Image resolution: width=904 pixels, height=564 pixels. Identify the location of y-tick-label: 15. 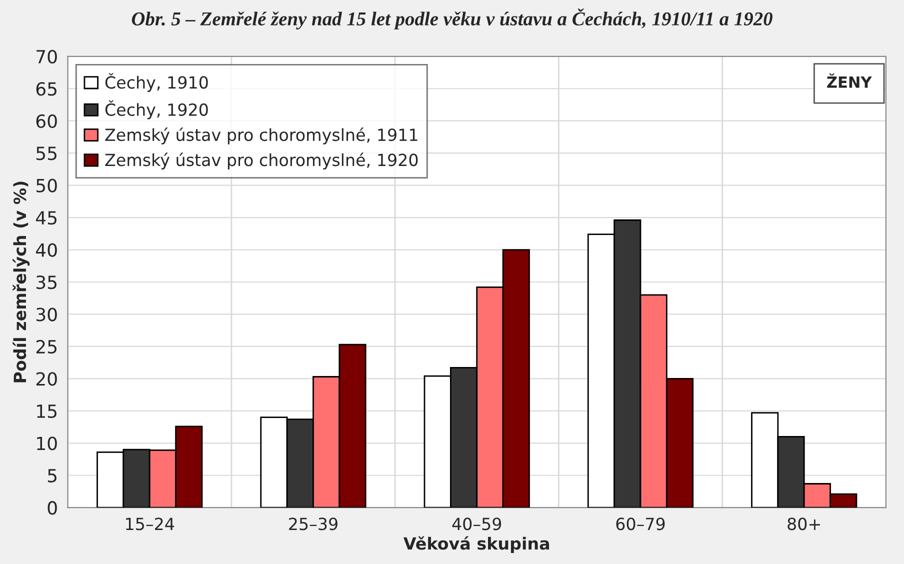
(46, 411).